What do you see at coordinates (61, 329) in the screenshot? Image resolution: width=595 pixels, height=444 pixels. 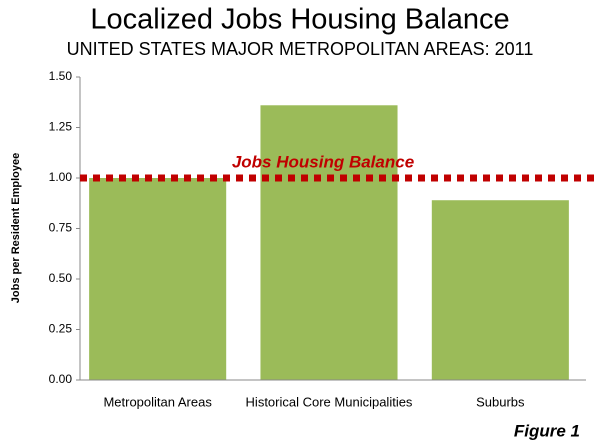 I see `y-tick-label: 0.25` at bounding box center [61, 329].